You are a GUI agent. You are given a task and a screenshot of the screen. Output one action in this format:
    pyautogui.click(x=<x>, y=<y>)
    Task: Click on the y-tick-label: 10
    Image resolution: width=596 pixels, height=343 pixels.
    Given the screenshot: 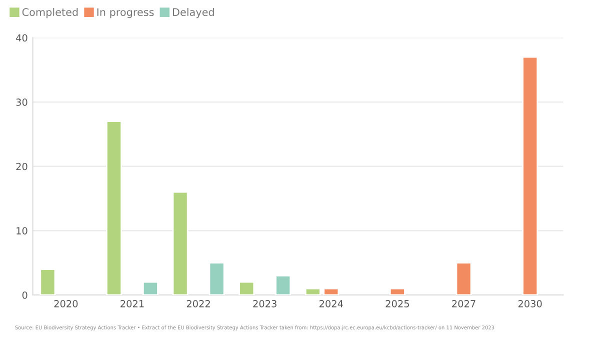 What is the action you would take?
    pyautogui.click(x=22, y=230)
    